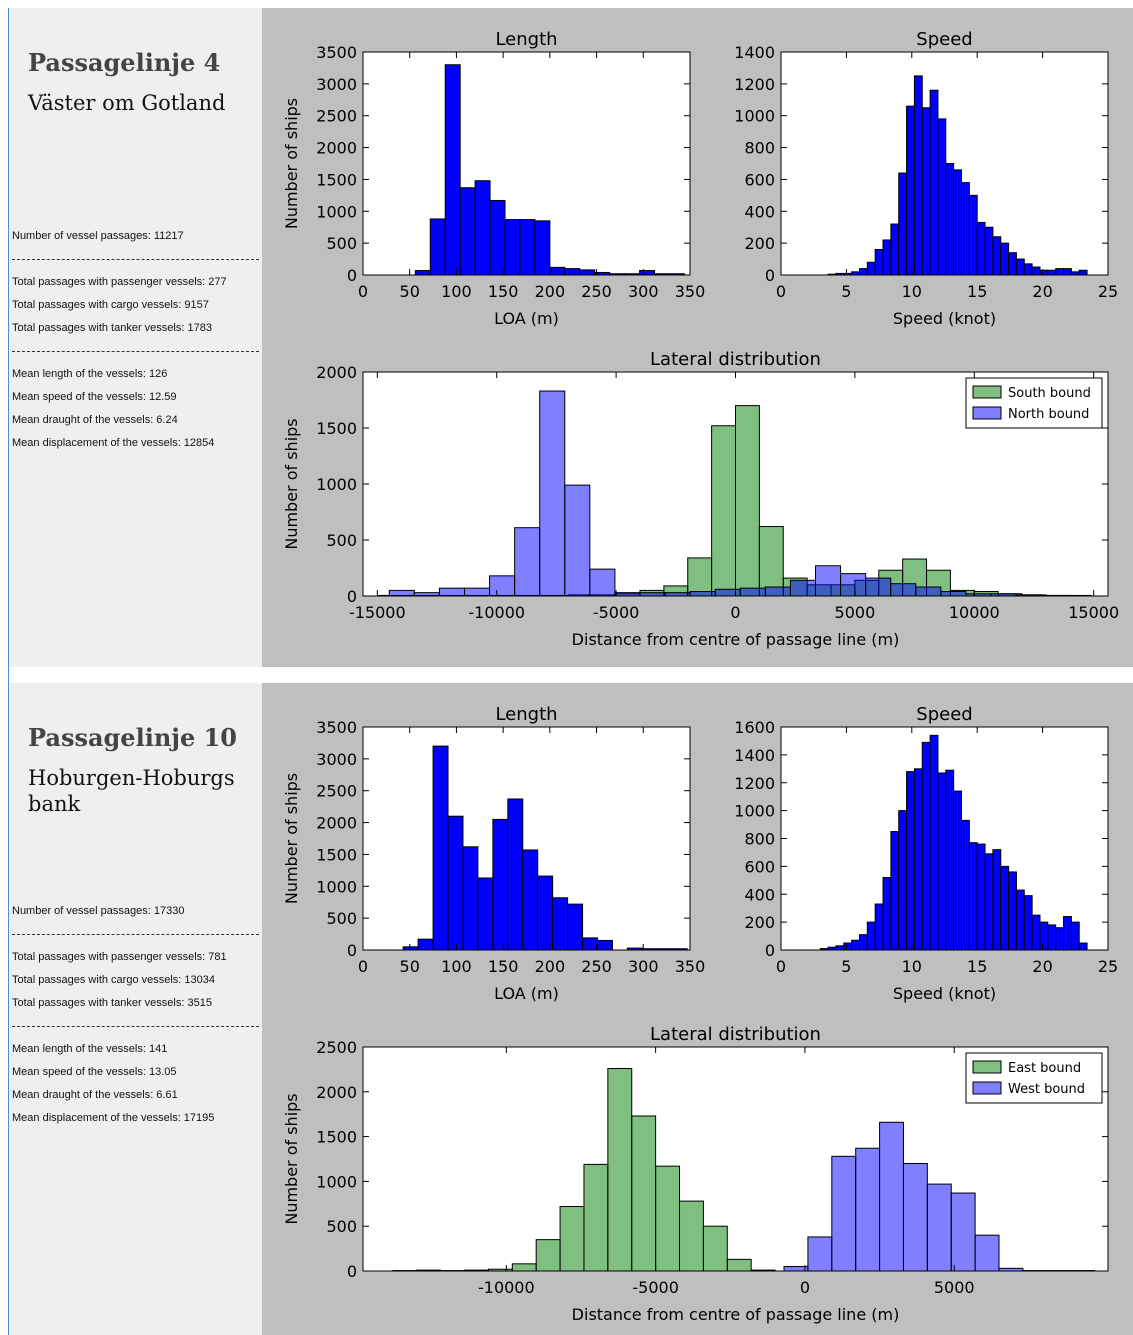 This screenshot has width=1133, height=1335. I want to click on y-tick-label: 0, so click(352, 275).